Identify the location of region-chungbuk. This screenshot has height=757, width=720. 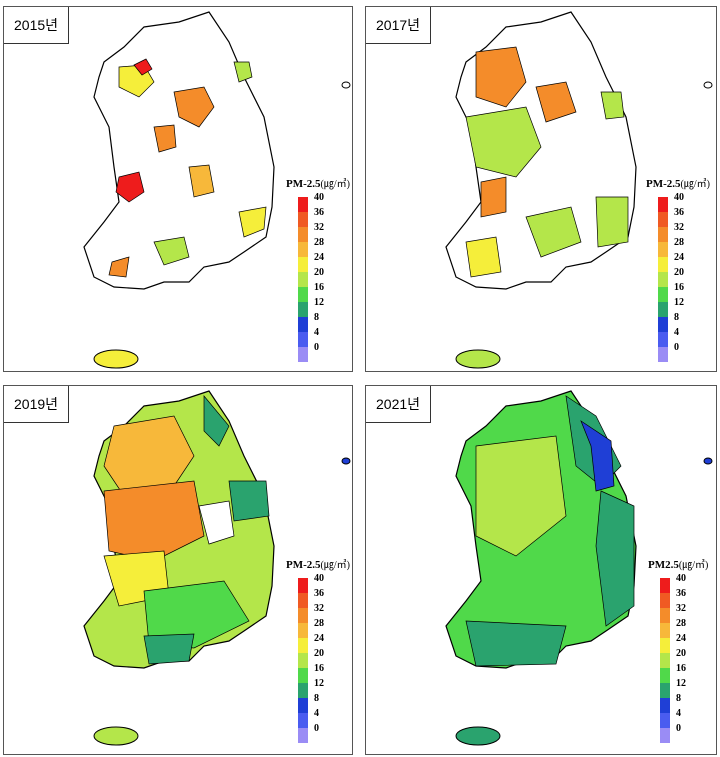
(165, 138).